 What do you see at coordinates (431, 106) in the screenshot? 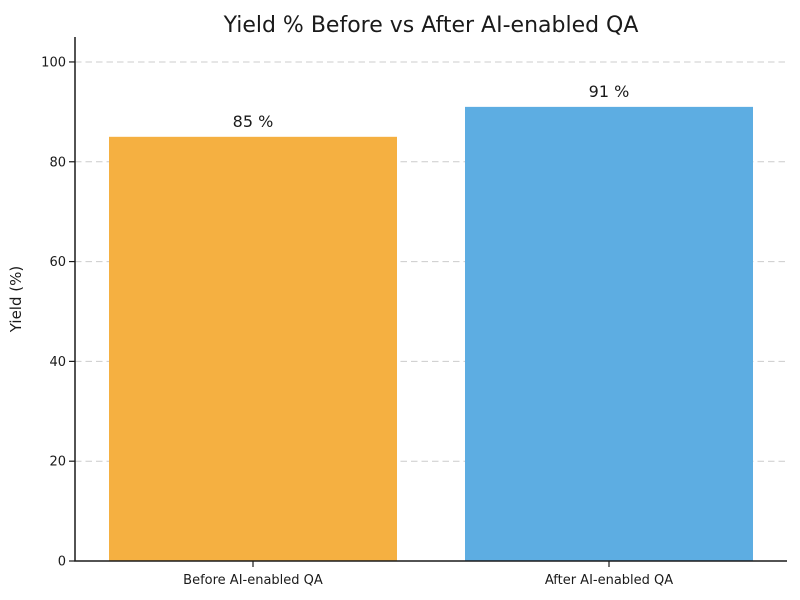
I see `bar-value-labels: 85 % 91 %` at bounding box center [431, 106].